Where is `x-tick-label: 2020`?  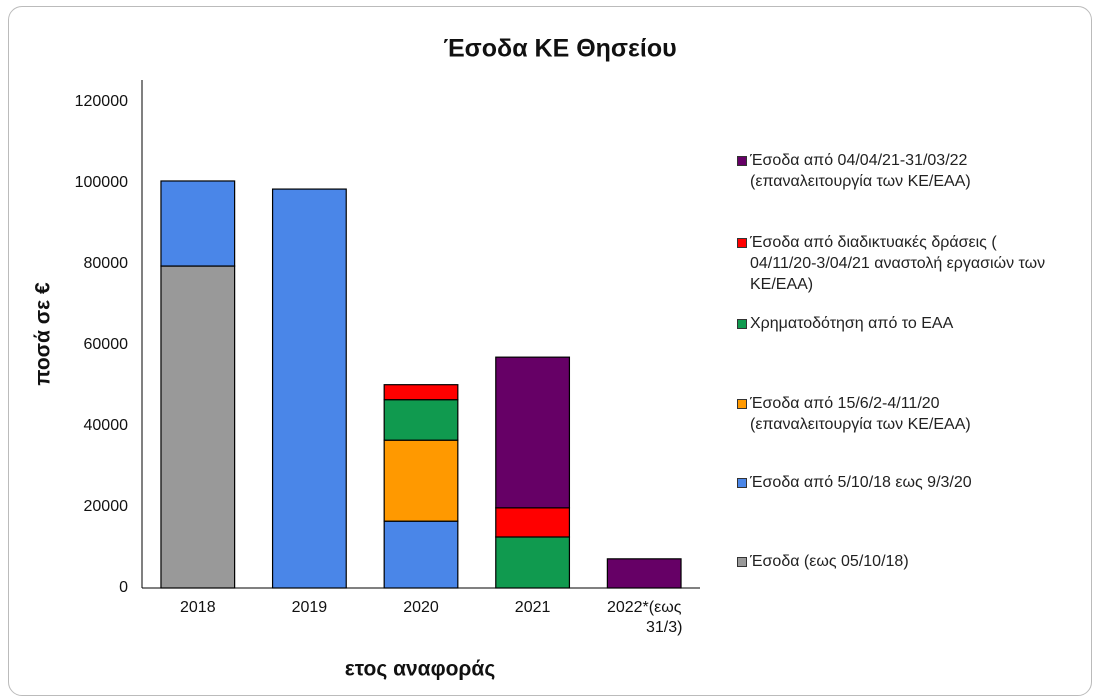 x-tick-label: 2020 is located at coordinates (421, 607).